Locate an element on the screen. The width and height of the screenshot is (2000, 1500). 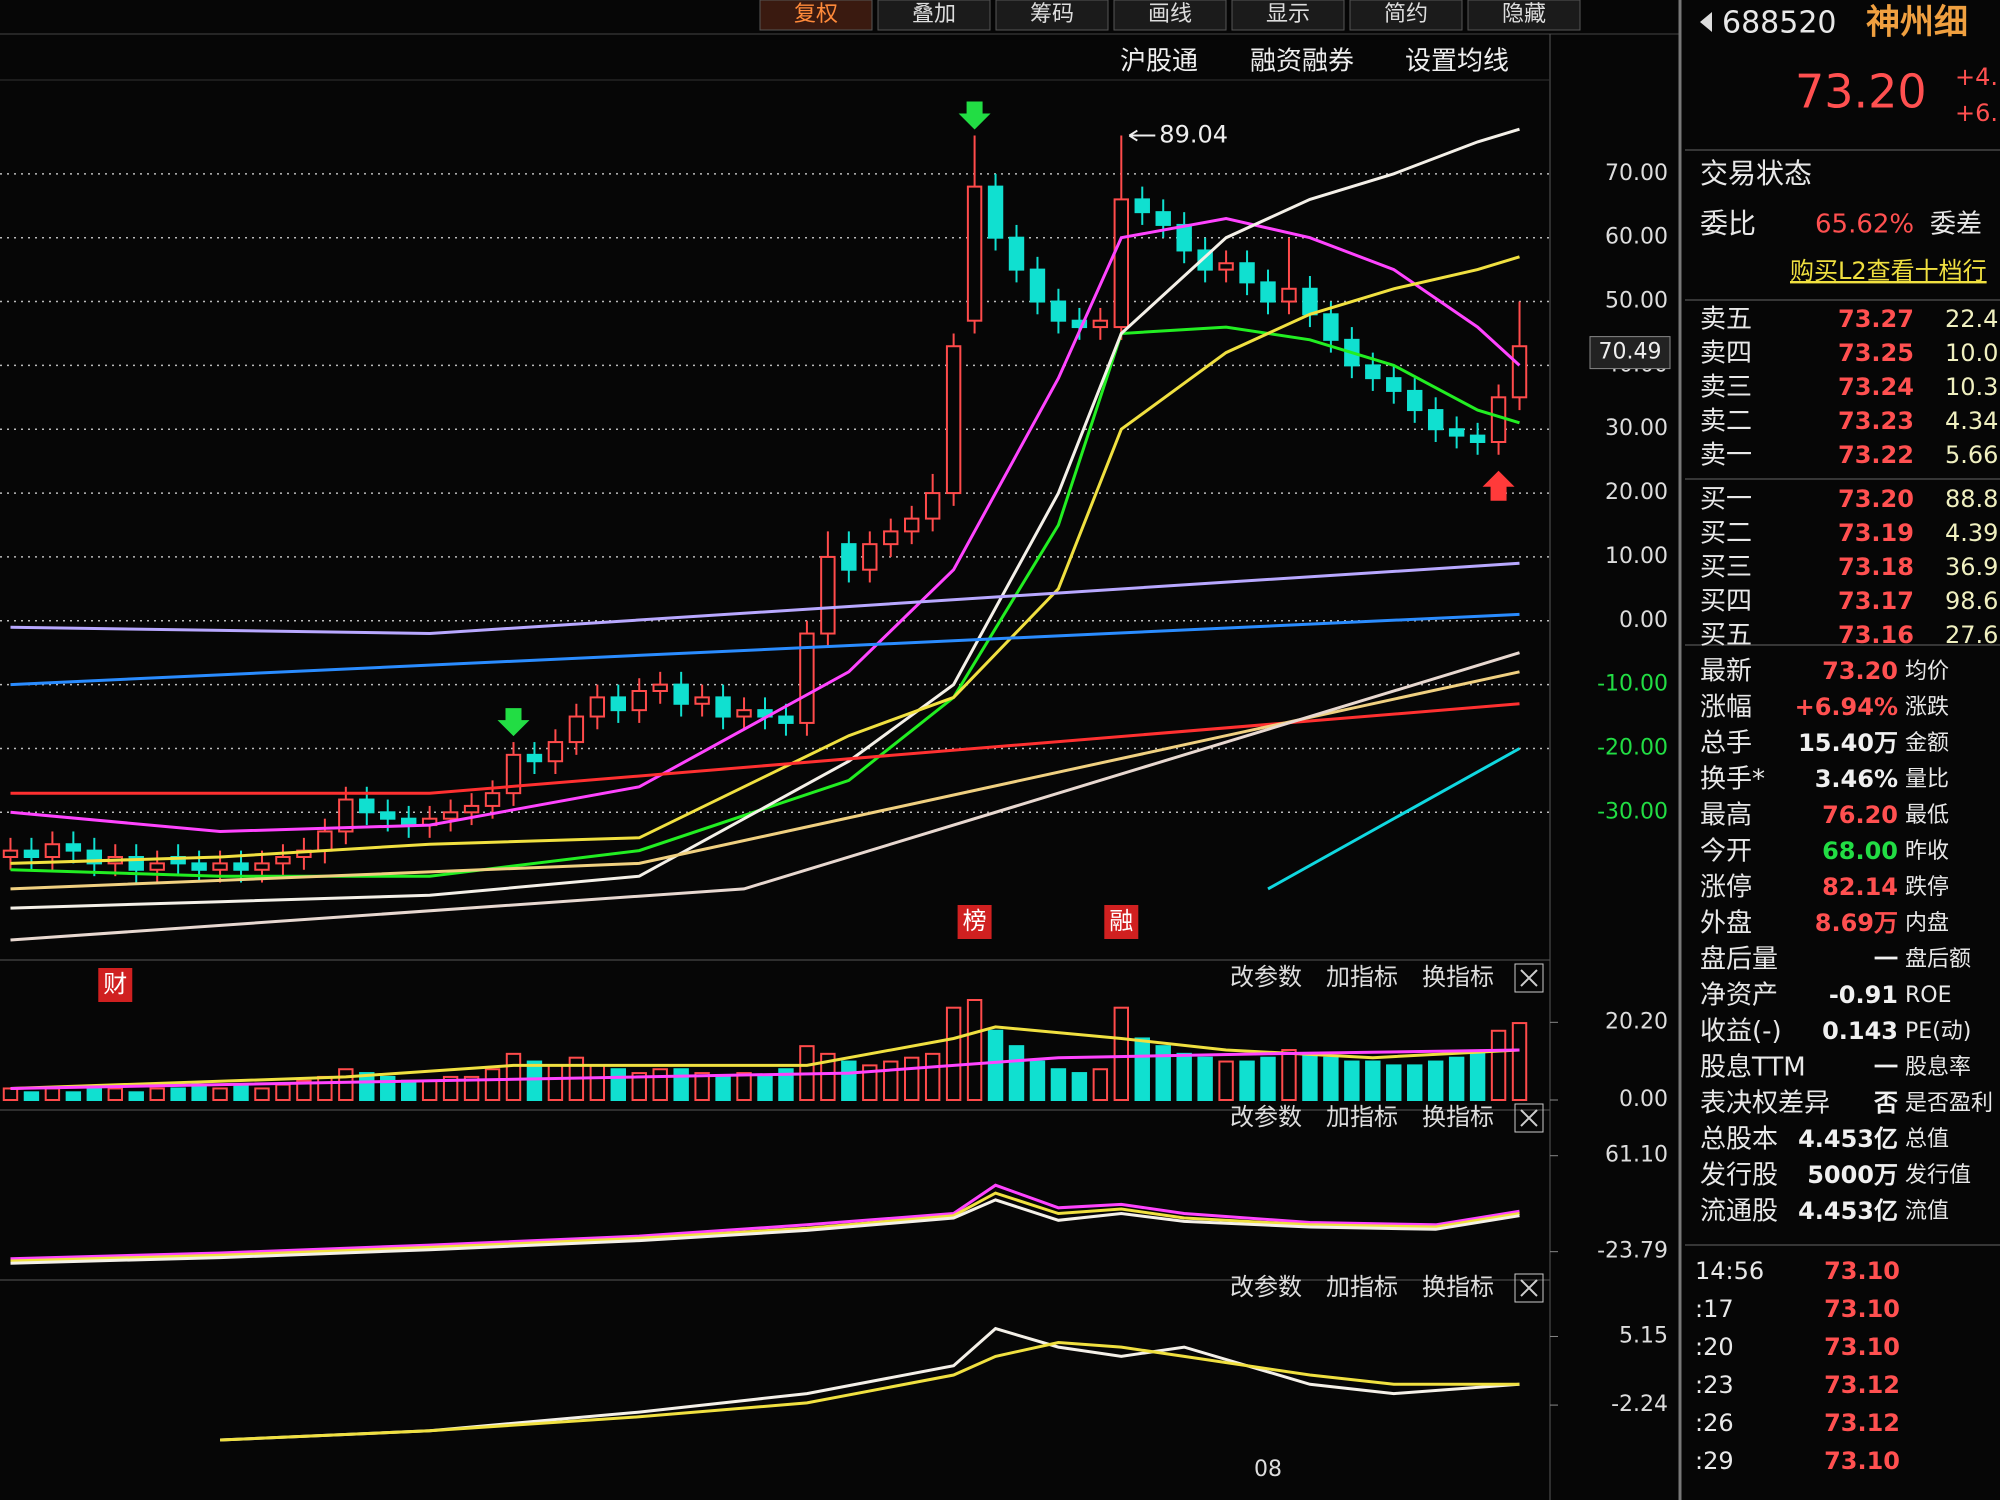
subbar-item: 沪股通 is located at coordinates (1159, 62).